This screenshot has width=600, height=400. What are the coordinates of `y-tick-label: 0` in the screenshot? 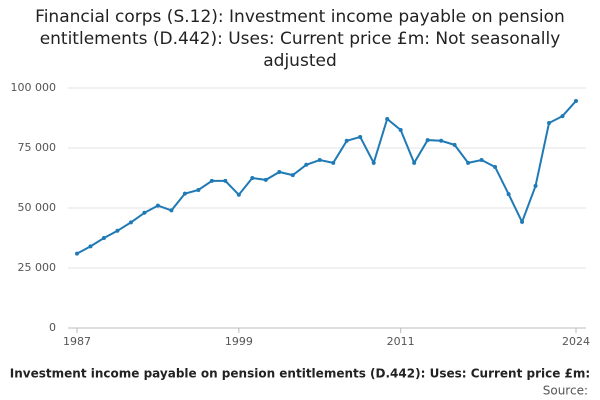 It's located at (52, 327).